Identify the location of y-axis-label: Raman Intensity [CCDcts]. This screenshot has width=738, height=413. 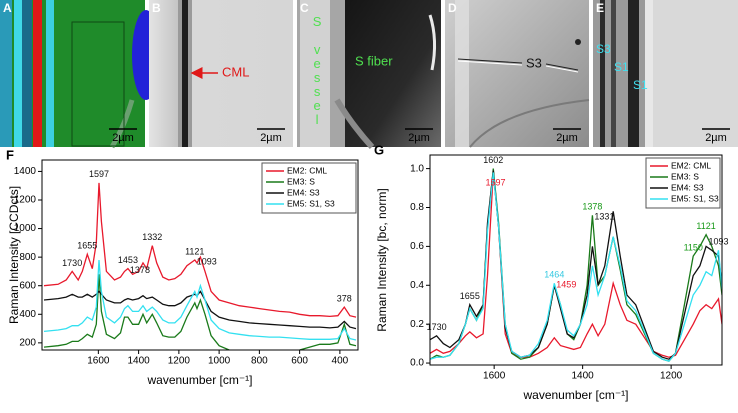
(14, 255).